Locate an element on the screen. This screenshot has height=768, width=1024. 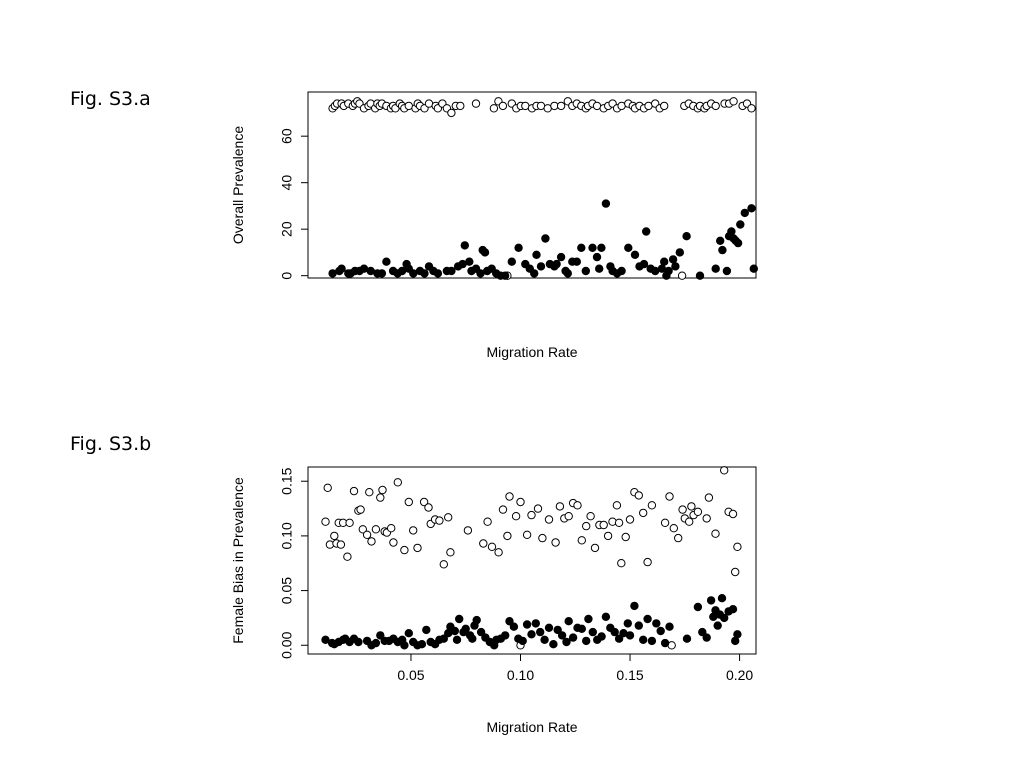
chart1-y-tick-label: 40 is located at coordinates (287, 183).